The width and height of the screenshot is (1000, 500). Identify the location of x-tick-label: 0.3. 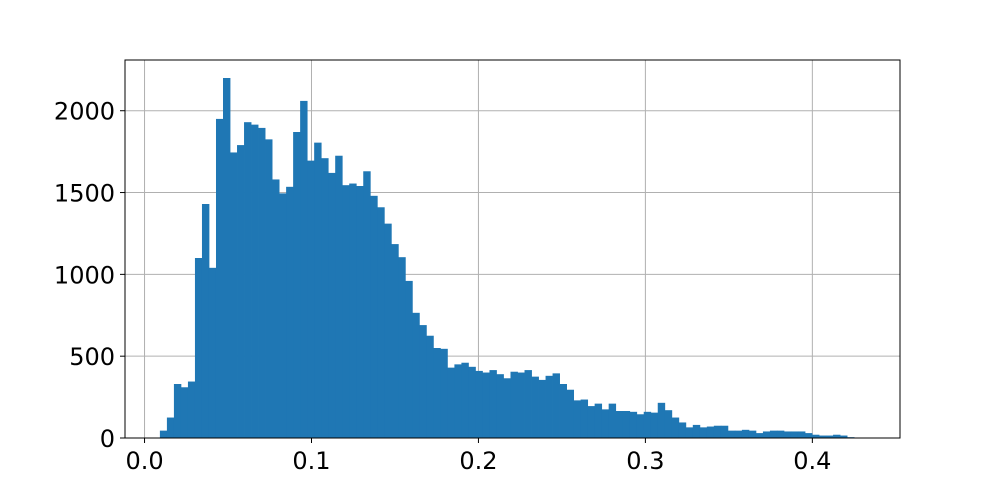
(645, 461).